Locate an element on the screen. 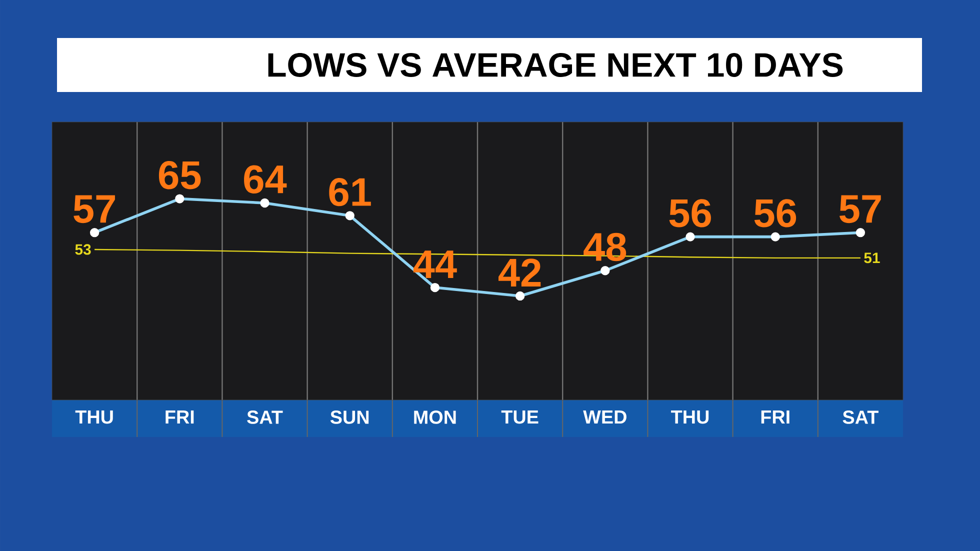 The image size is (980, 551). data-label: 65 is located at coordinates (179, 175).